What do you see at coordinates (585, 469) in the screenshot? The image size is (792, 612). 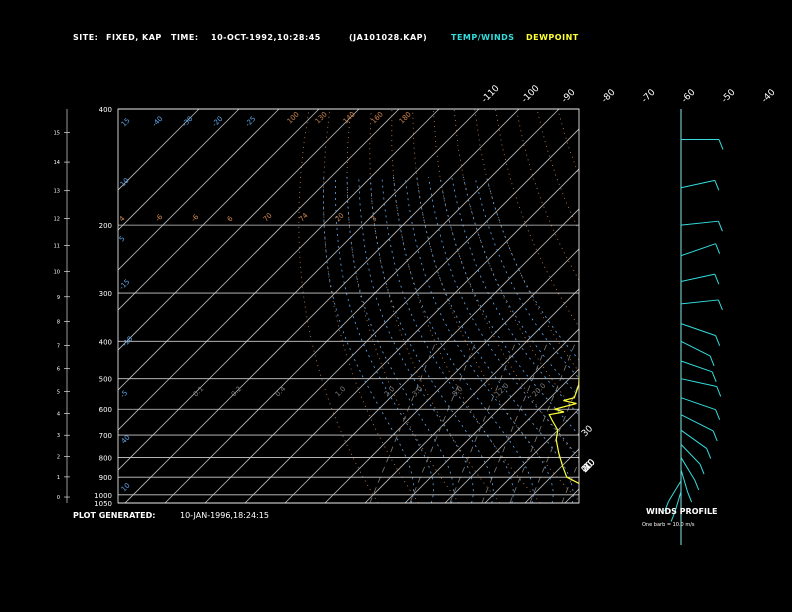 I see `isotherm-right-label: 0` at bounding box center [585, 469].